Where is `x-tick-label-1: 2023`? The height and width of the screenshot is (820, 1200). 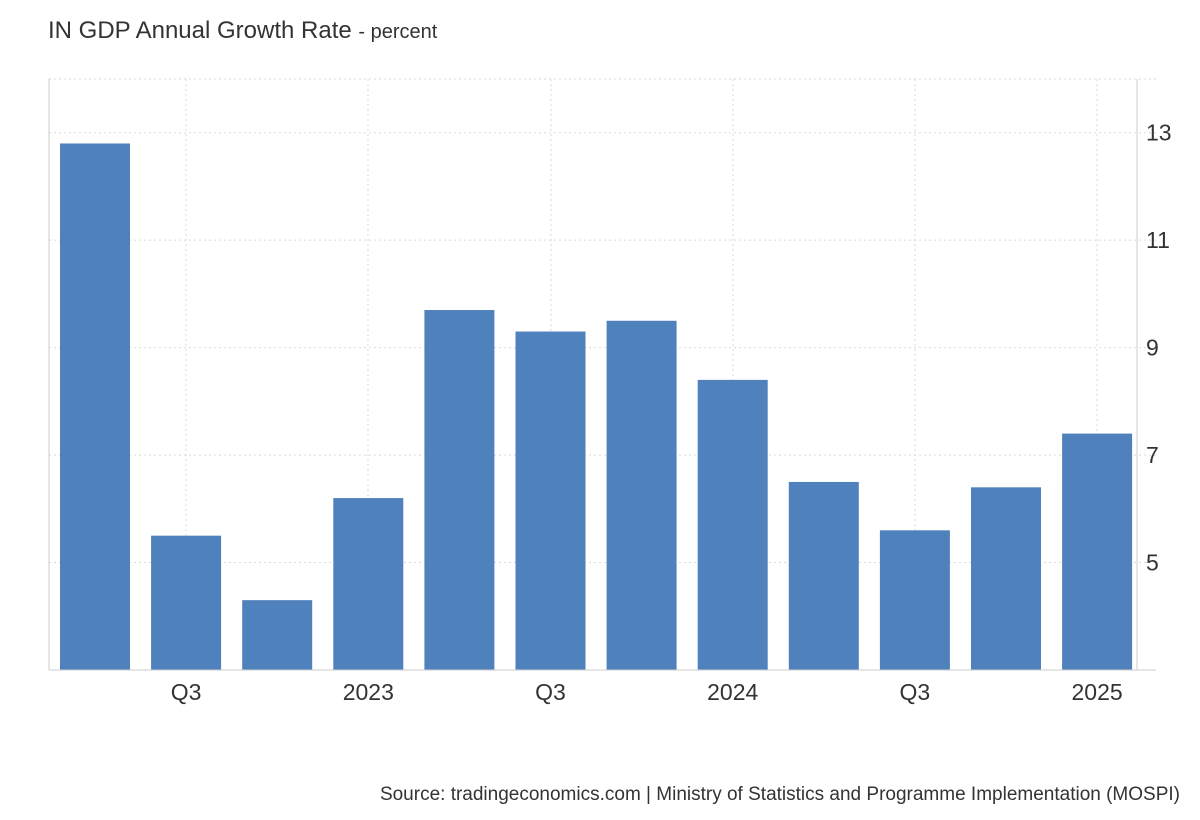
x-tick-label-1: 2023 is located at coordinates (368, 692).